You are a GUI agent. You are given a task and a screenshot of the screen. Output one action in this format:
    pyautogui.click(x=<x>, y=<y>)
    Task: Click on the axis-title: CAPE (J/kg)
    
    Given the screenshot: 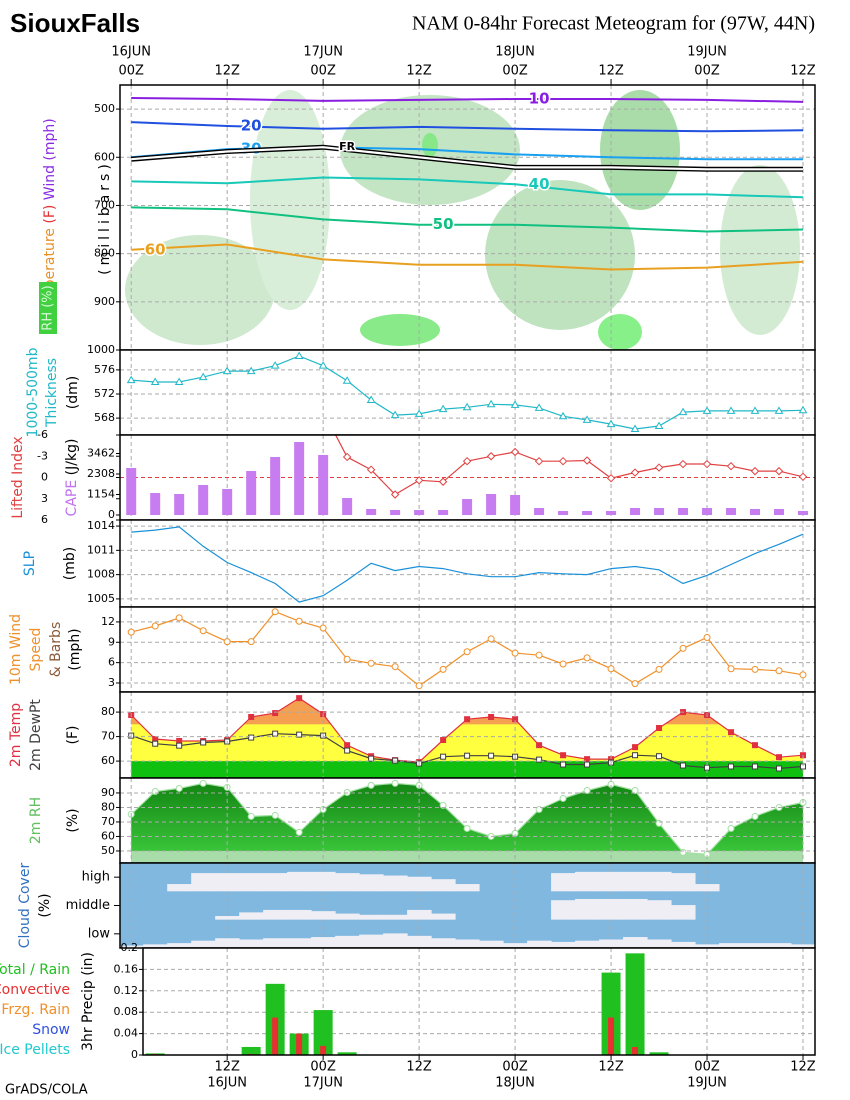 What is the action you would take?
    pyautogui.click(x=72, y=478)
    